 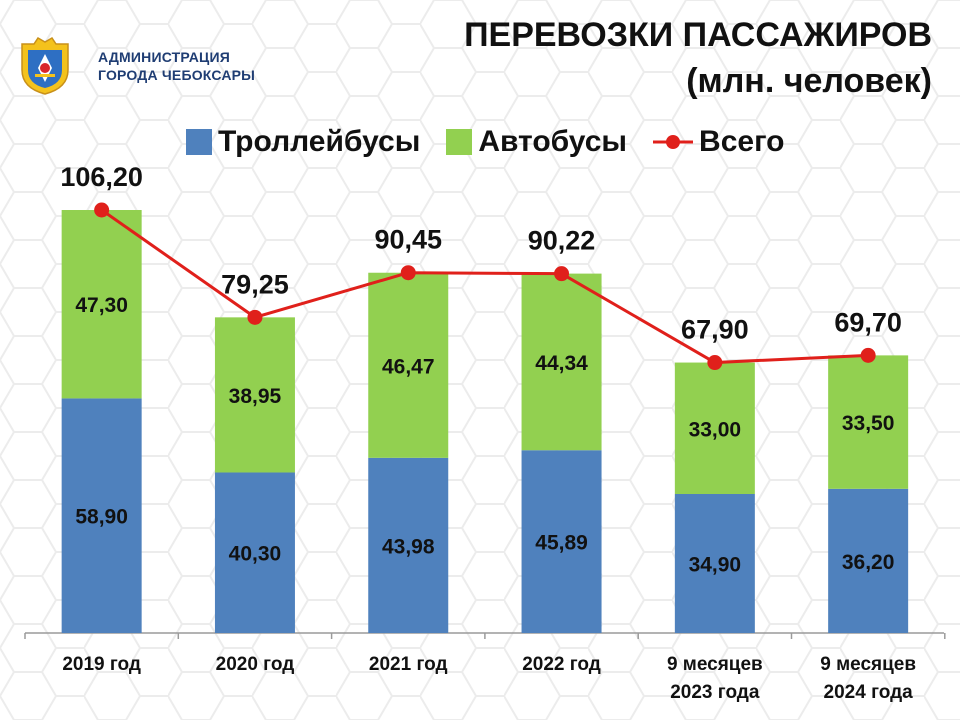 I want to click on data-label-bus: 33,50, so click(x=868, y=423).